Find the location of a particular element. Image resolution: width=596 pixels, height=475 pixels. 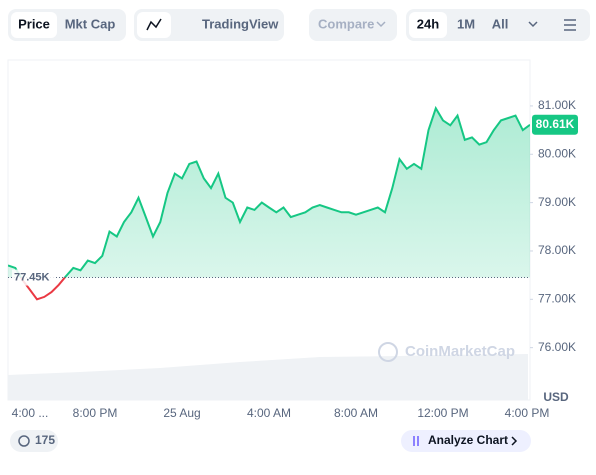

analyze: Analyze Chart is located at coordinates (468, 440).